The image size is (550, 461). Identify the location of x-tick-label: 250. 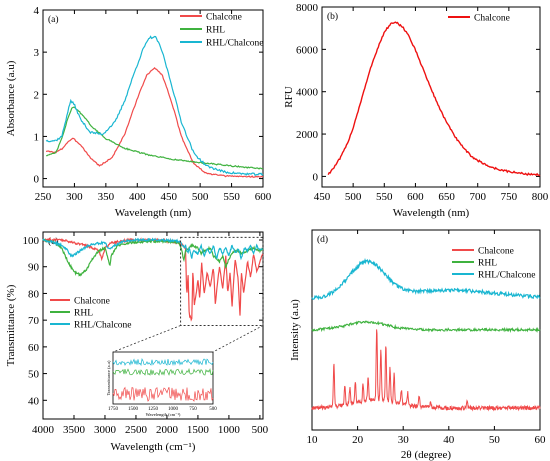
(43, 197).